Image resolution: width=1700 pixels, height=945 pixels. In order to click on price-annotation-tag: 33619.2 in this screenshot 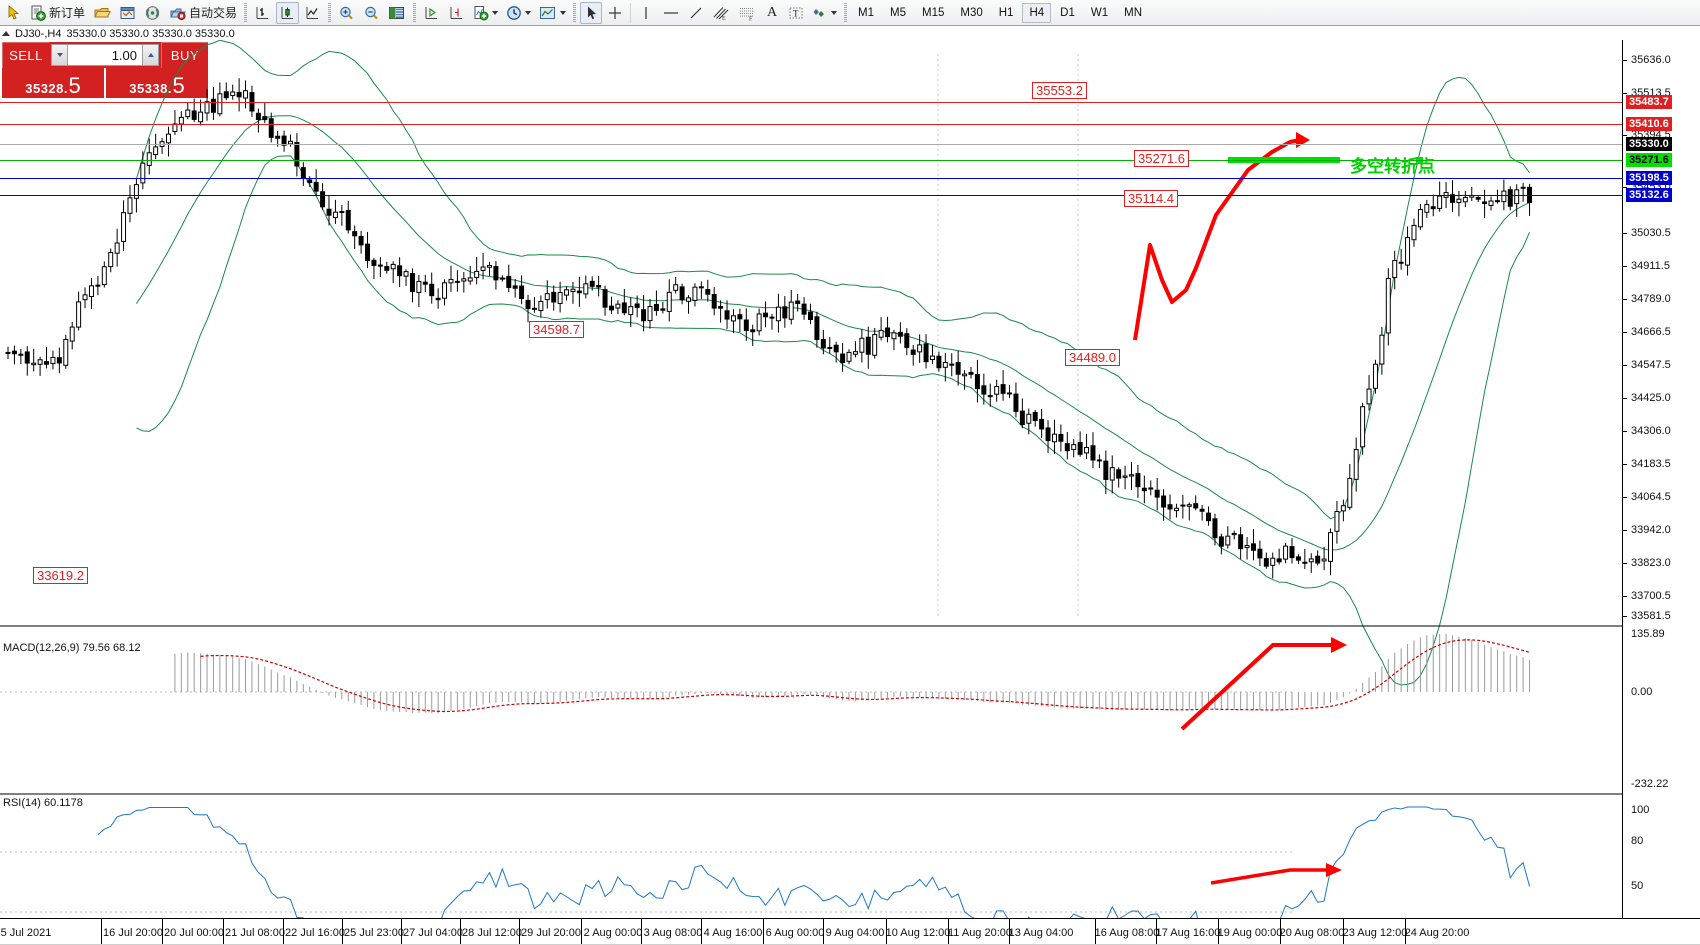, I will do `click(60, 575)`.